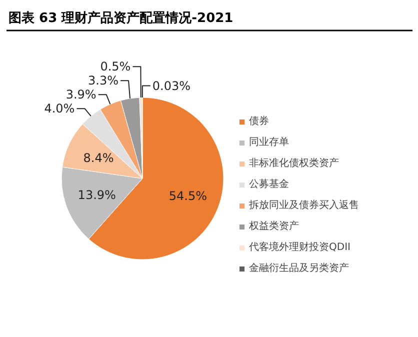  I want to click on data-label: 4.0%, so click(59, 109).